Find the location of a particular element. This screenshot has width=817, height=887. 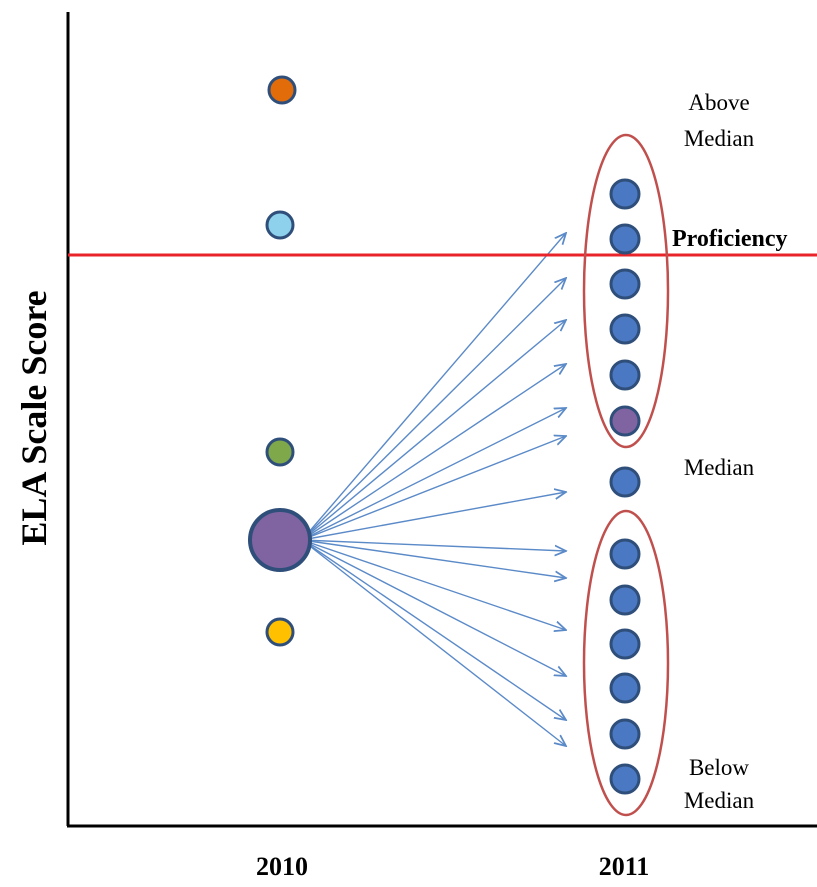

student-2010-lightblue-dot is located at coordinates (280, 225).